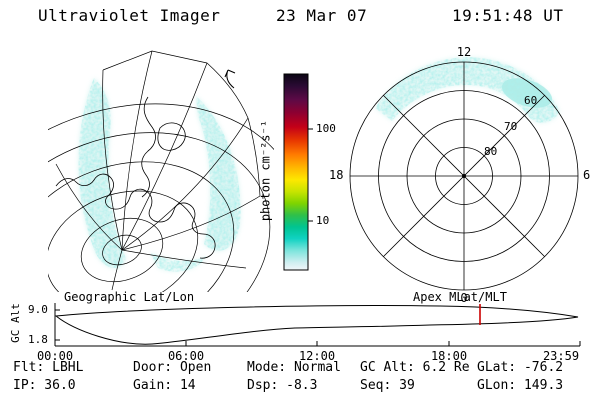  What do you see at coordinates (265, 171) in the screenshot?
I see `colorbar-label: photon cm⁻²s⁻¹` at bounding box center [265, 171].